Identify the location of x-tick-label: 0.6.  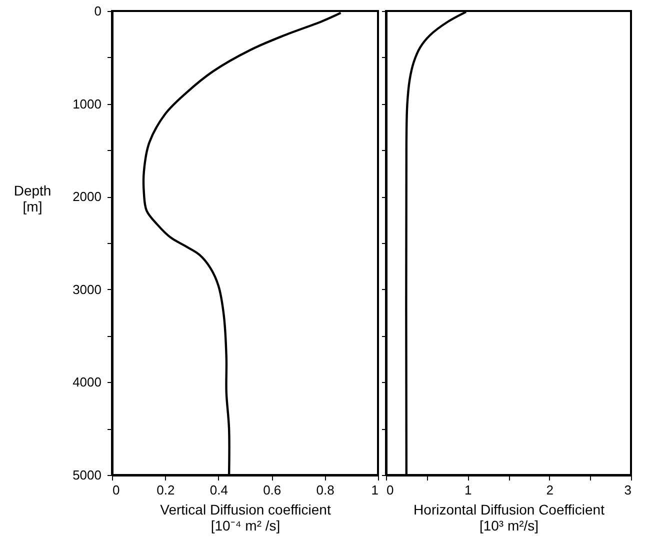
(272, 490).